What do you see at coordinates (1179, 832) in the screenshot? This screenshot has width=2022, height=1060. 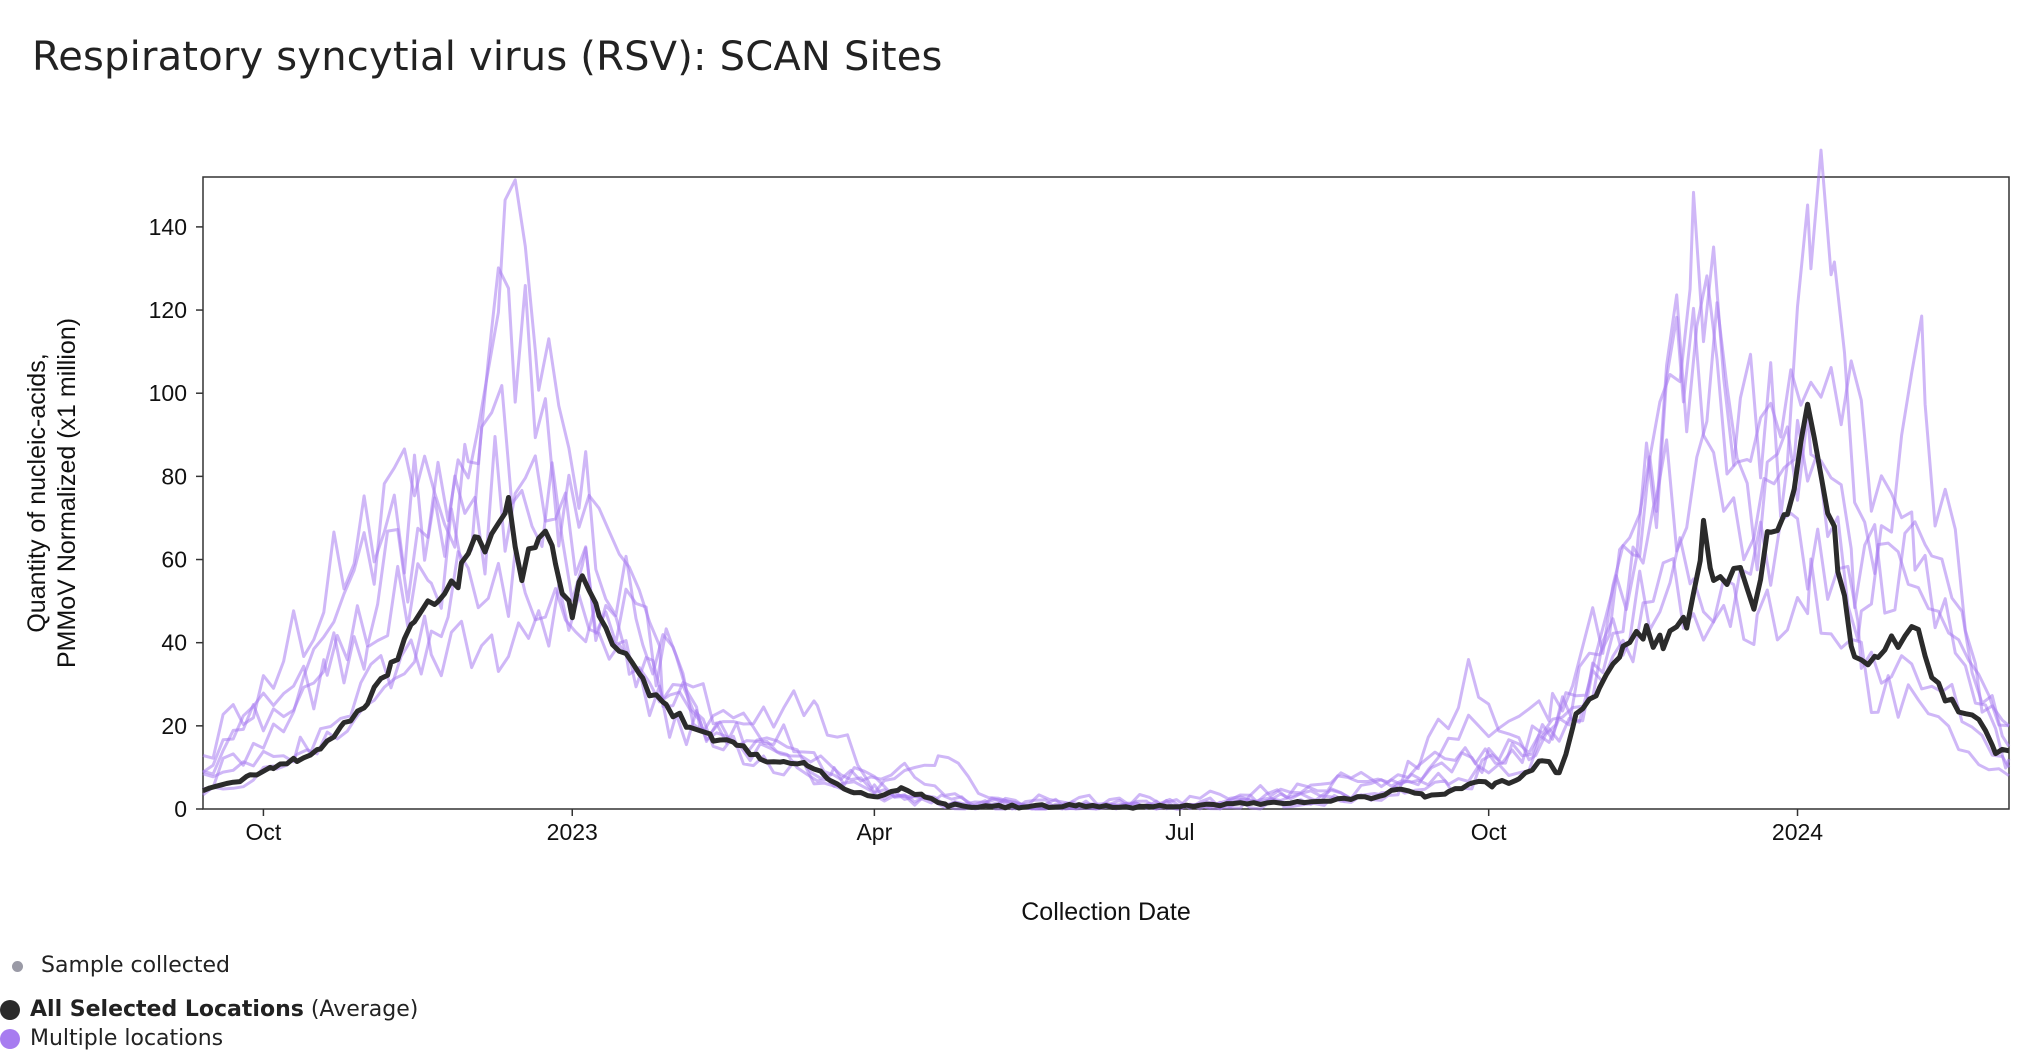 I see `x-tick-label: Jul` at bounding box center [1179, 832].